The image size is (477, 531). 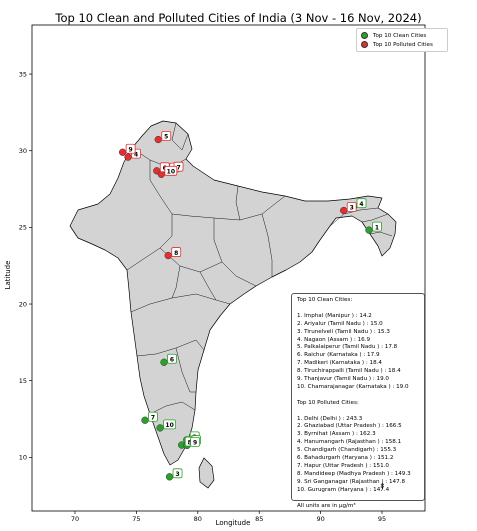 I want to click on polluted-entry-5: 5. Chandigarh (Chandigarh) : 155.3, so click(x=347, y=450).